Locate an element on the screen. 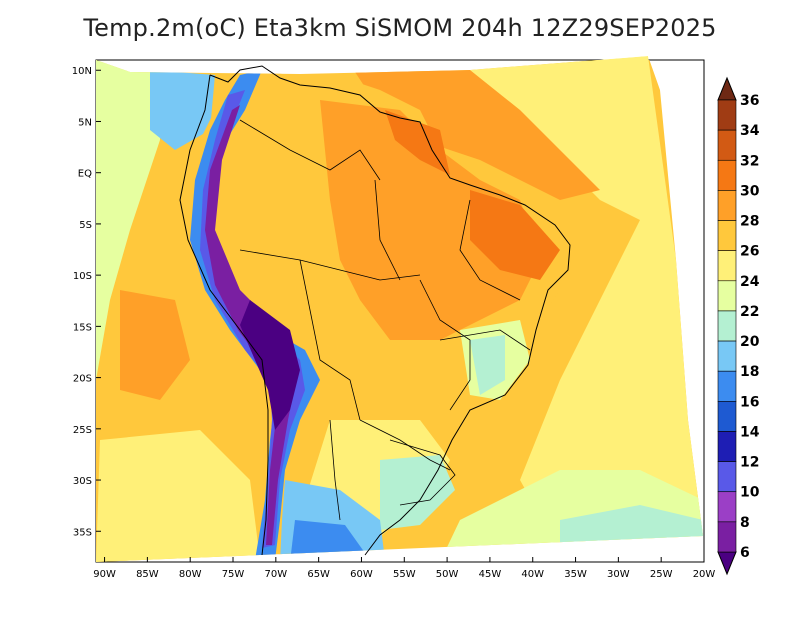 This screenshot has width=800, height=618. field-south-pacific is located at coordinates (178, 496).